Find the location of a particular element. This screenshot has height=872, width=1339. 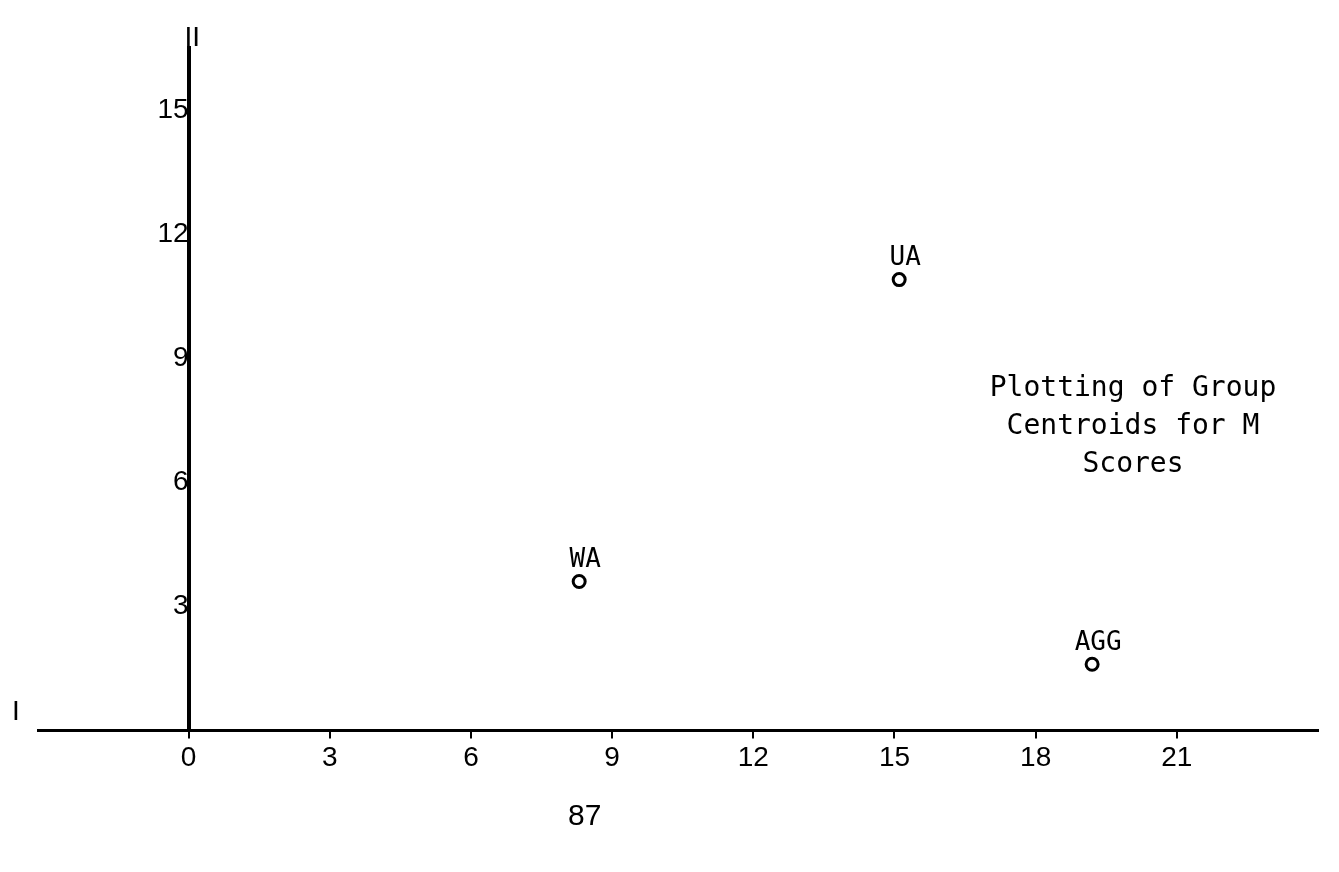

x-tick-label: 9 is located at coordinates (612, 756).